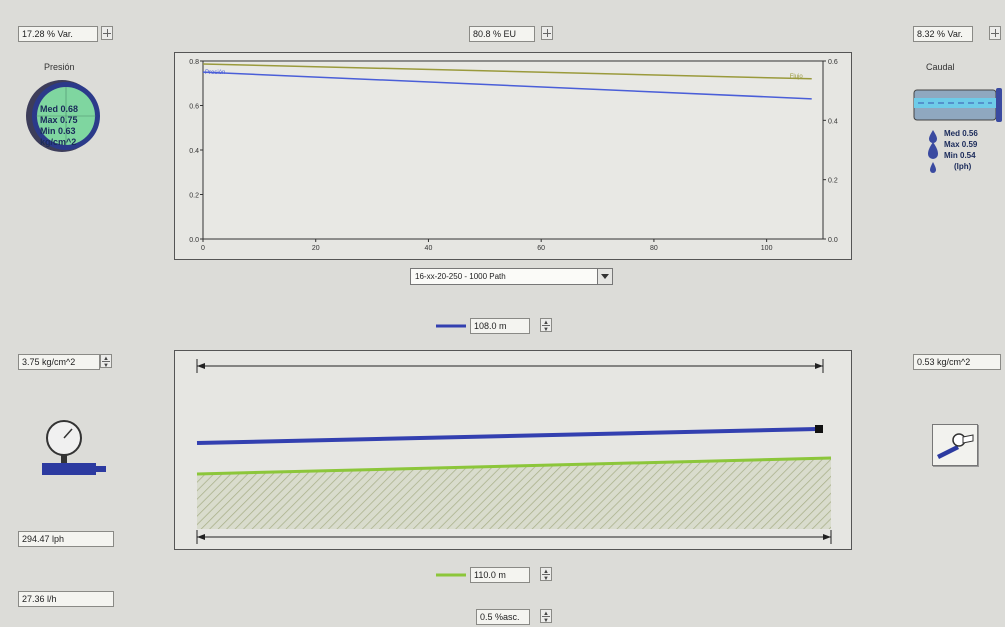  I want to click on y-right-tick-label: 0.2, so click(833, 181).